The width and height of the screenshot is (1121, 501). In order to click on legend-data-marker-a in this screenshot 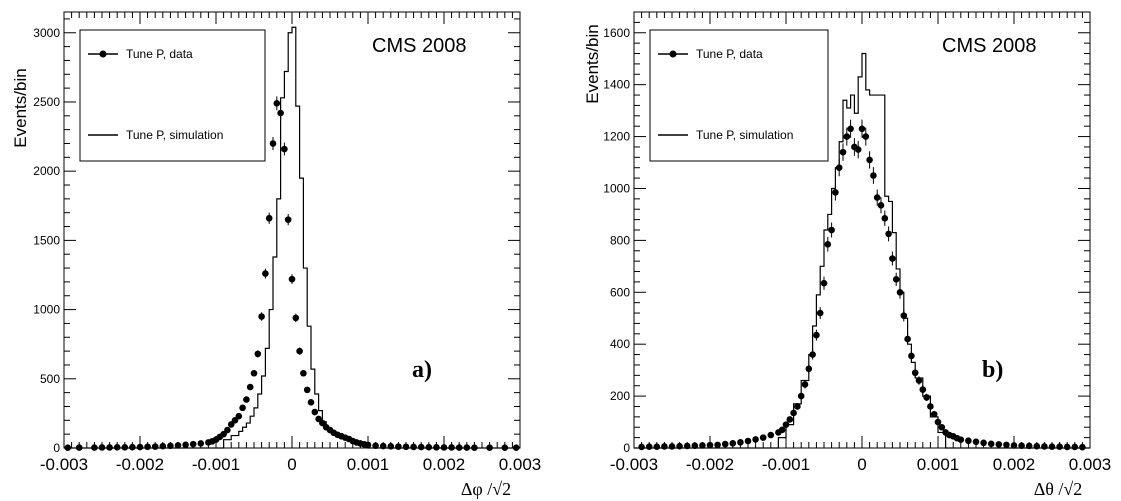, I will do `click(103, 54)`.